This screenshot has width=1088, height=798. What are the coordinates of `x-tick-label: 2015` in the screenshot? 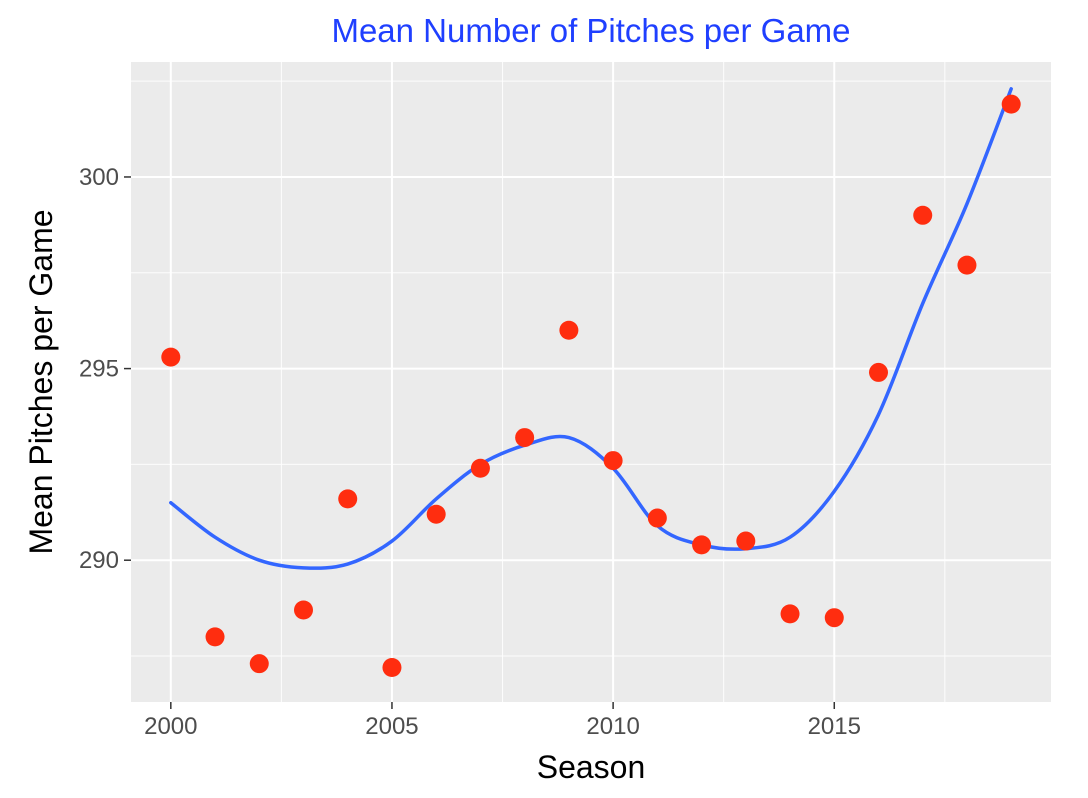 It's located at (834, 726).